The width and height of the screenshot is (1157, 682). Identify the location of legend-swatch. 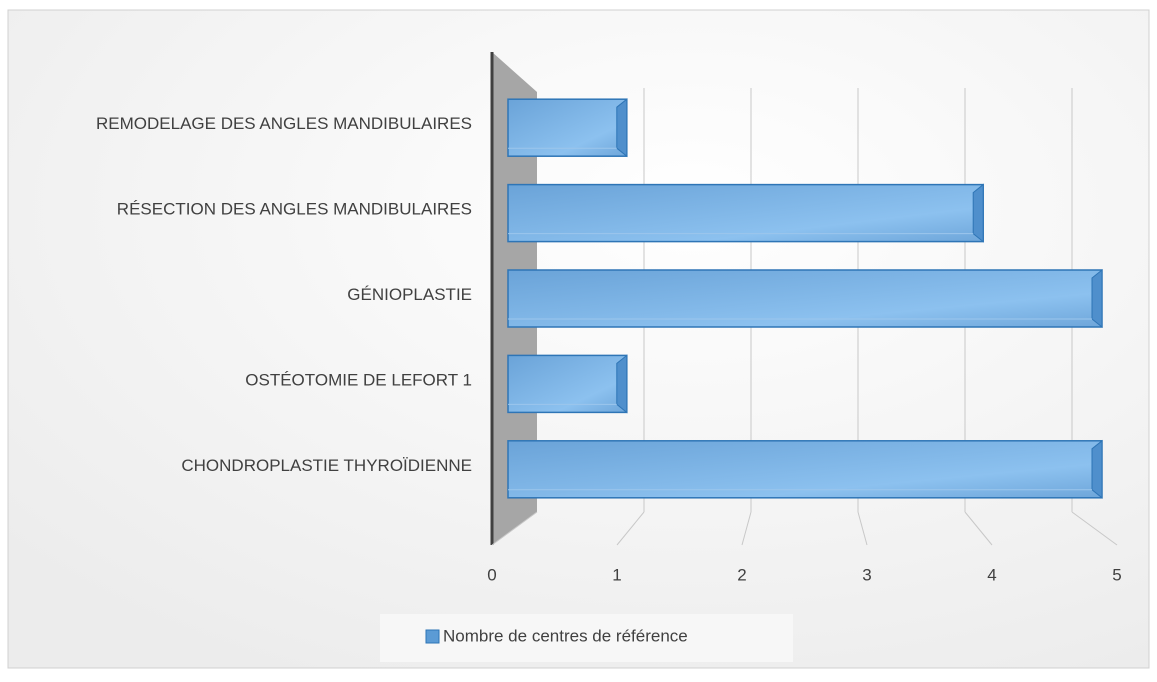
(432, 636).